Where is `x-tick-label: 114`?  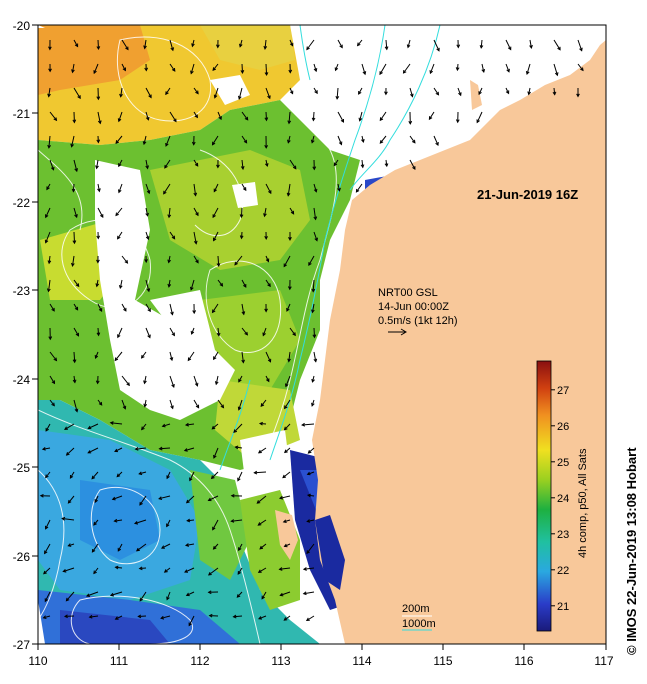
x-tick-label: 114 is located at coordinates (361, 661).